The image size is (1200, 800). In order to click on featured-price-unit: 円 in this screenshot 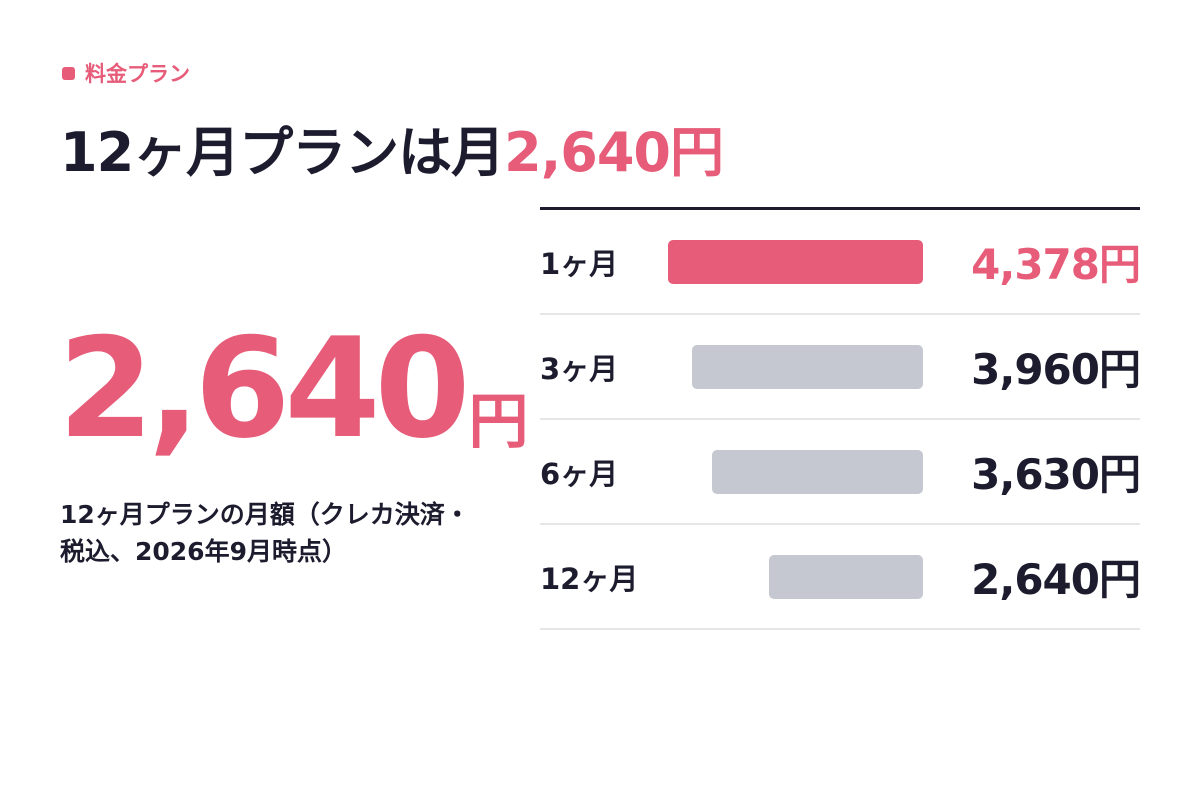, I will do `click(498, 422)`.